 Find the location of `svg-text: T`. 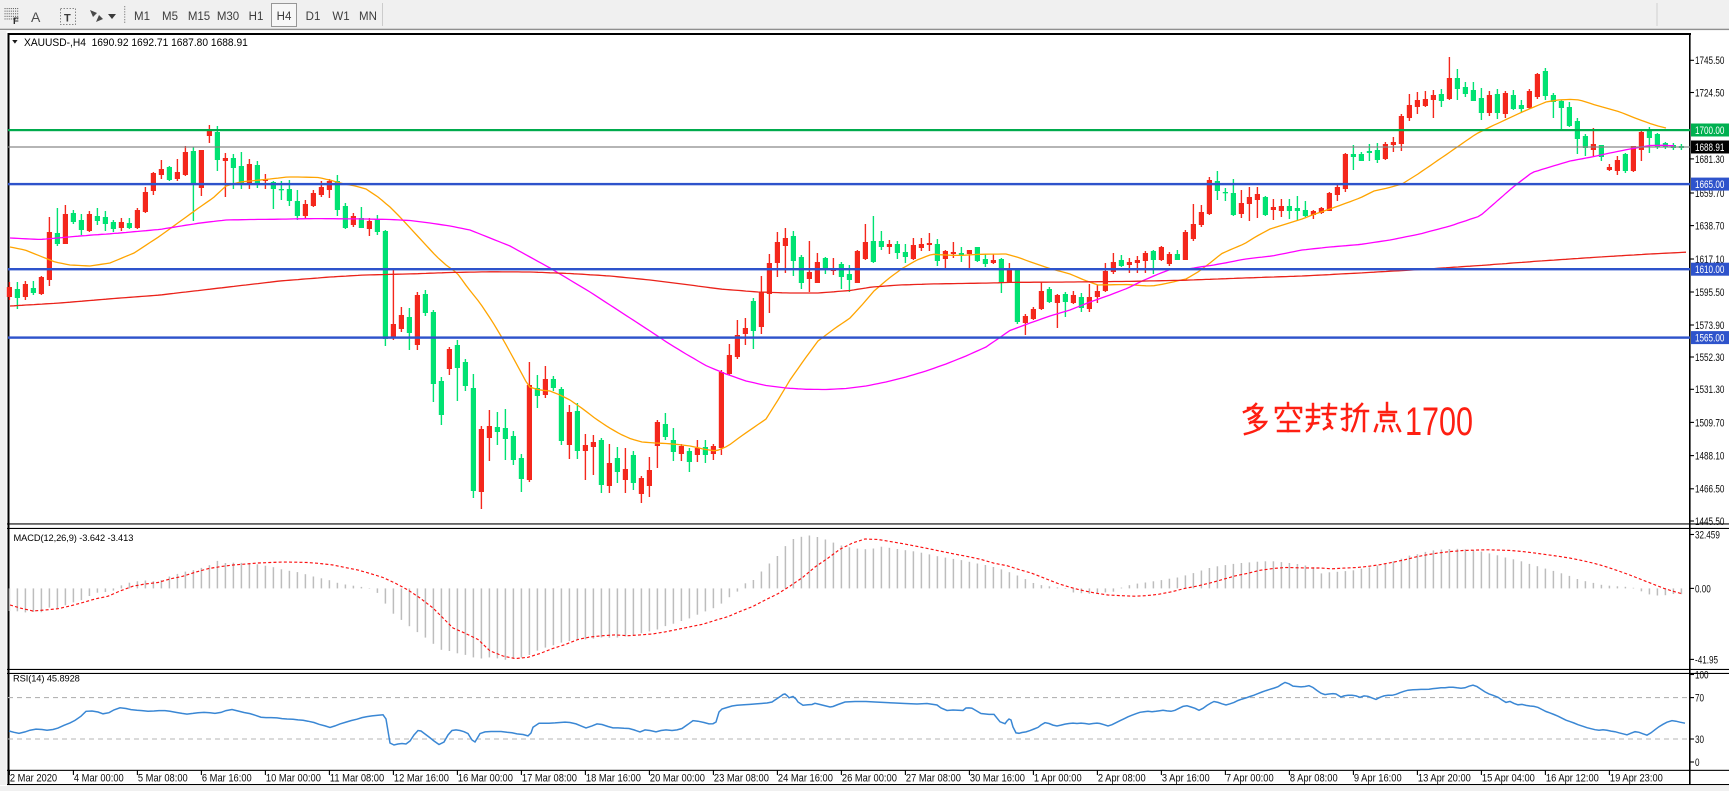

svg-text: T is located at coordinates (67, 19).